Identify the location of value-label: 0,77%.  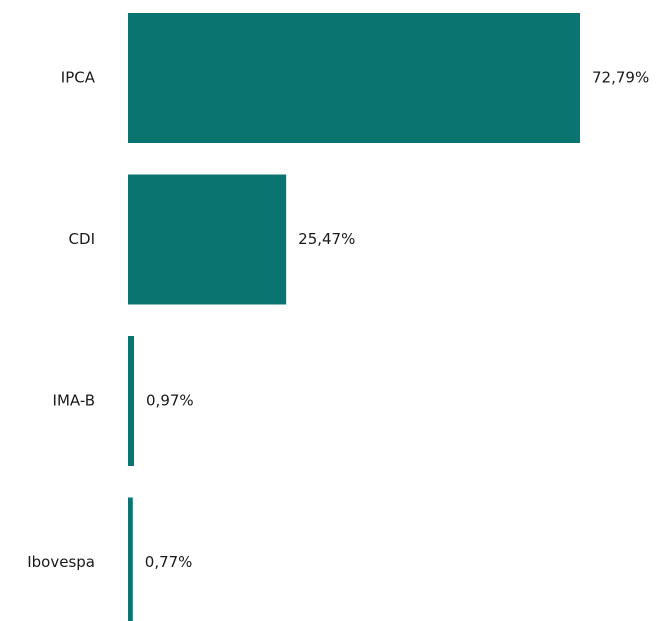
(169, 562).